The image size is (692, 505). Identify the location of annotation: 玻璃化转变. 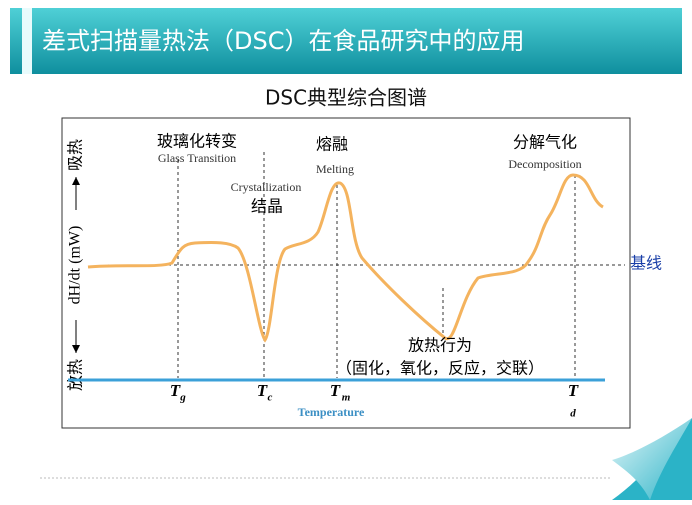
(197, 141).